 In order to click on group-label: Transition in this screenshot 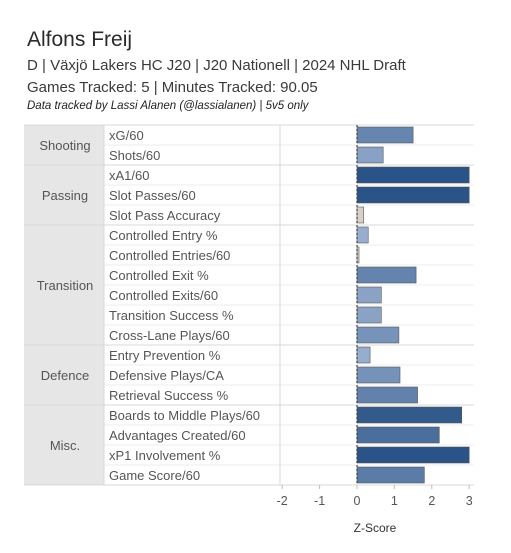, I will do `click(65, 285)`.